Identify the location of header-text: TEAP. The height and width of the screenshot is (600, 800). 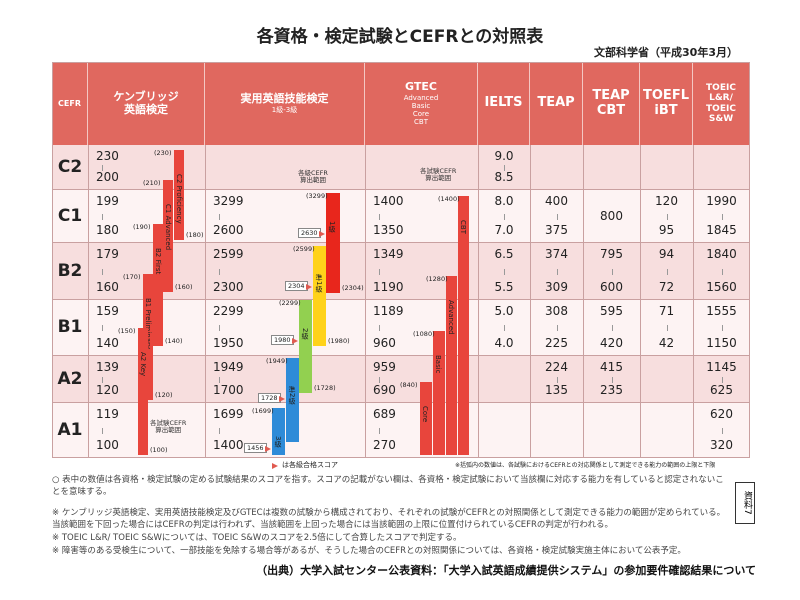
(556, 103).